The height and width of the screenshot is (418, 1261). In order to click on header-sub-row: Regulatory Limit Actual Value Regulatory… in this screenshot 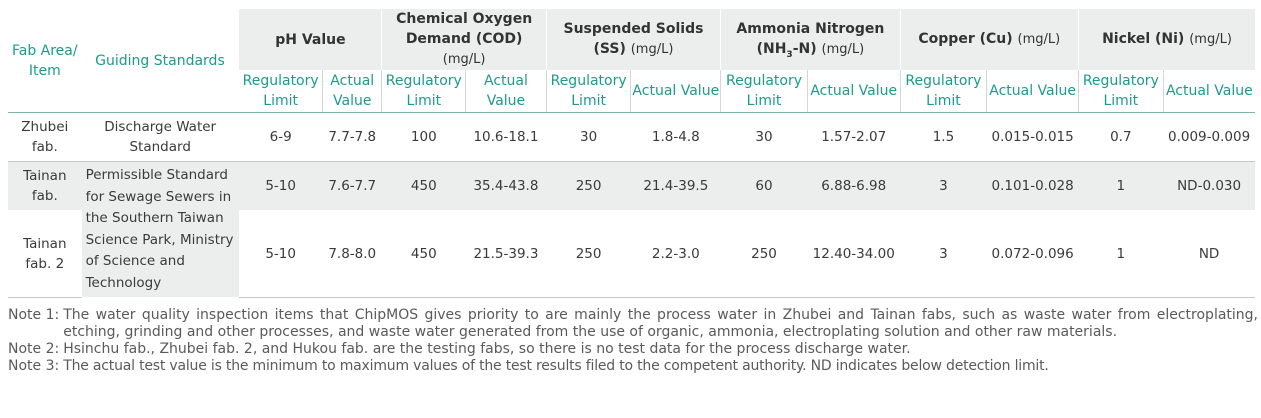, I will do `click(631, 91)`.